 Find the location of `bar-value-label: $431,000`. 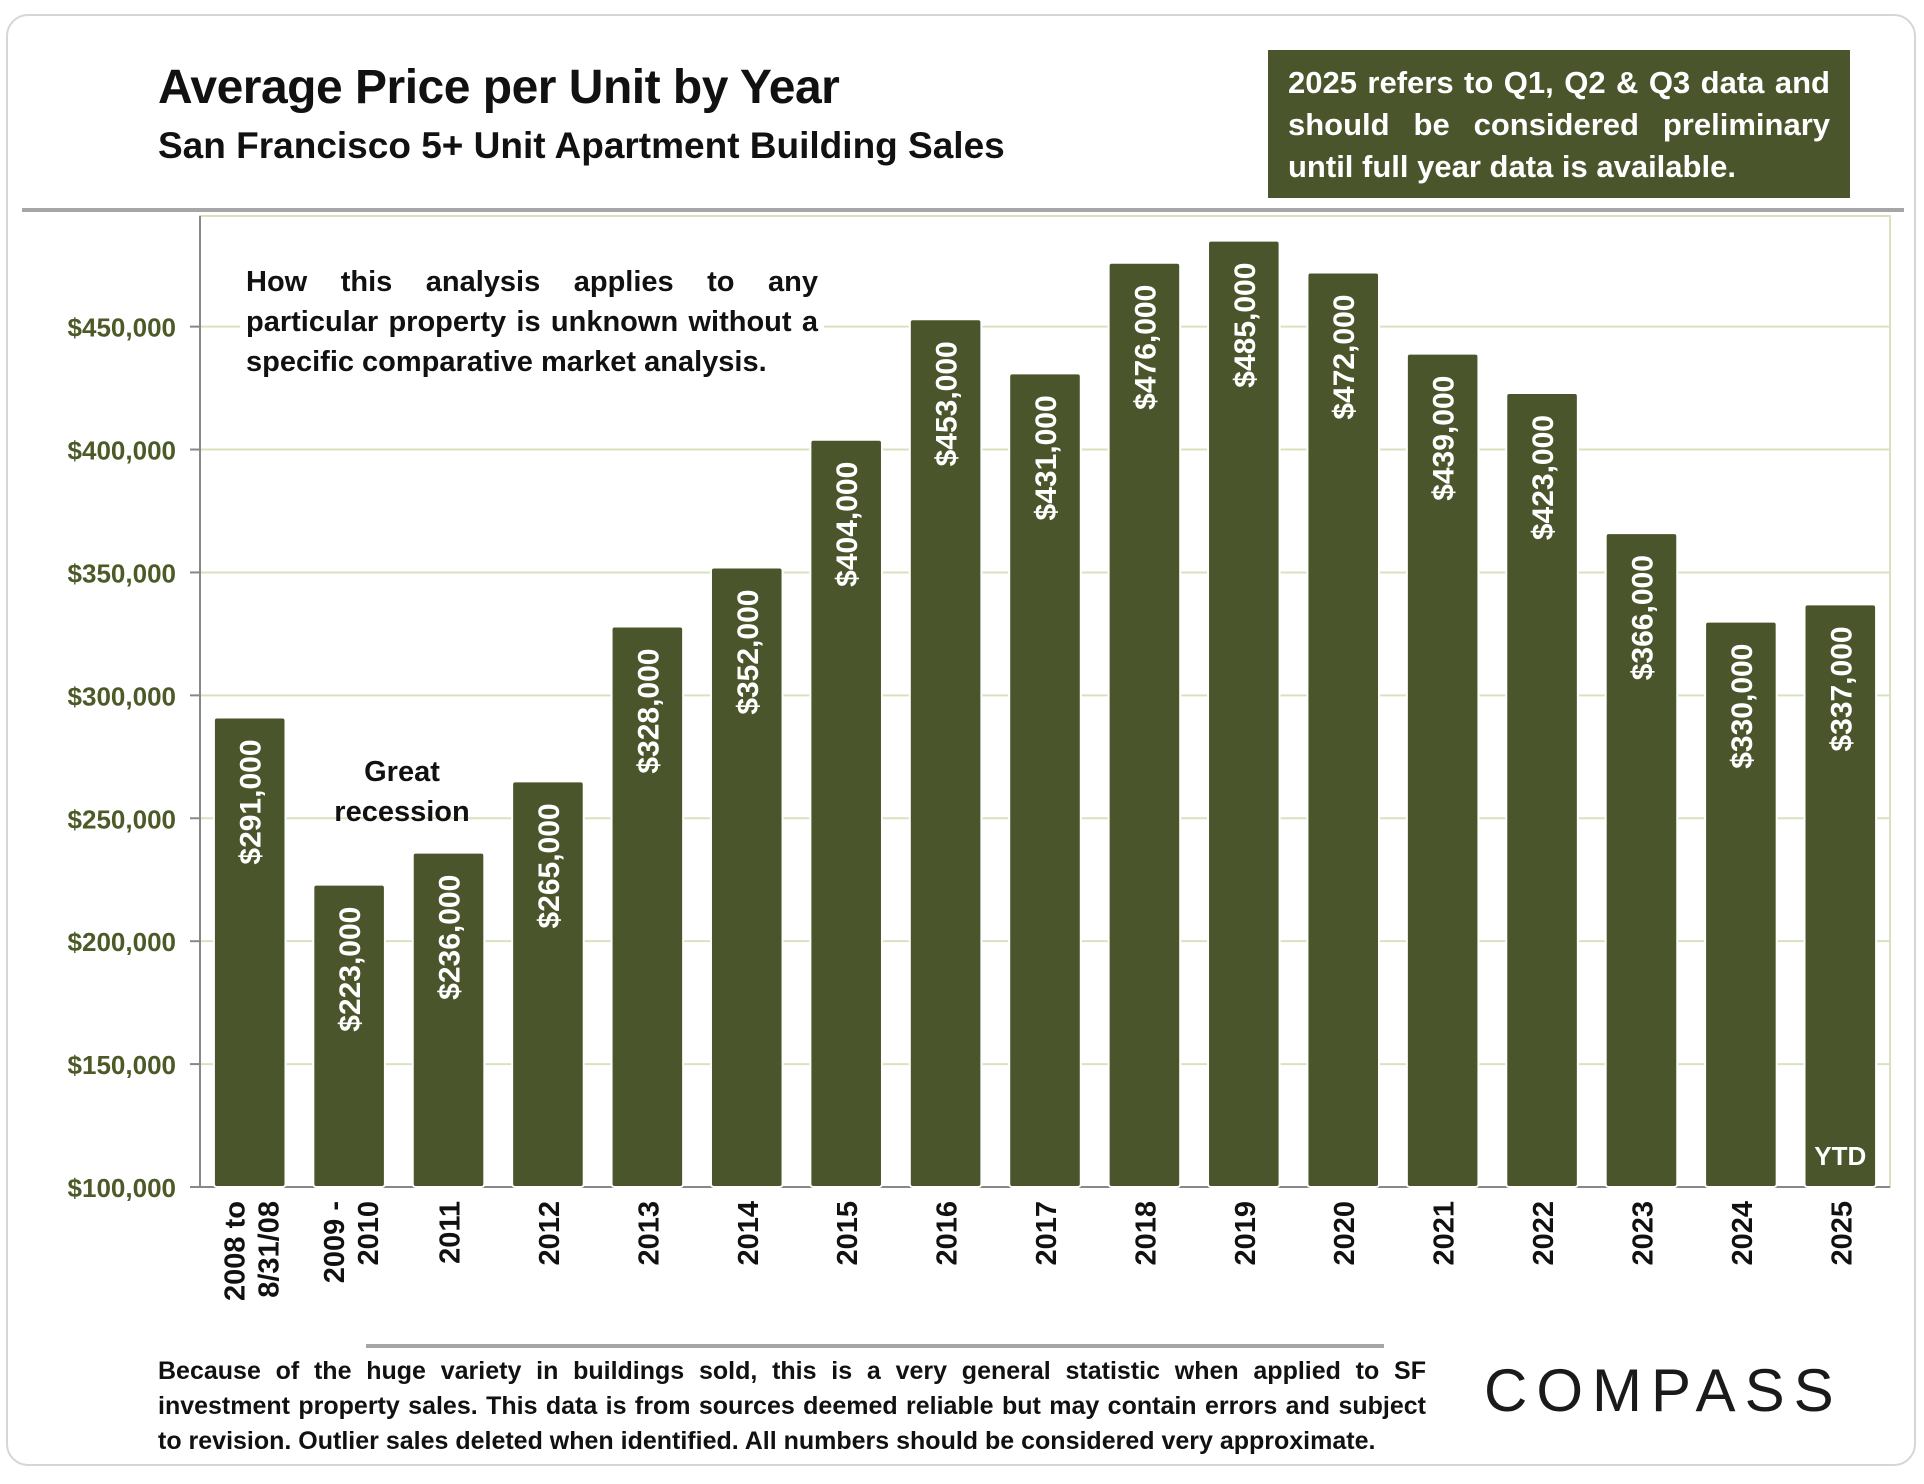

bar-value-label: $431,000 is located at coordinates (1046, 457).